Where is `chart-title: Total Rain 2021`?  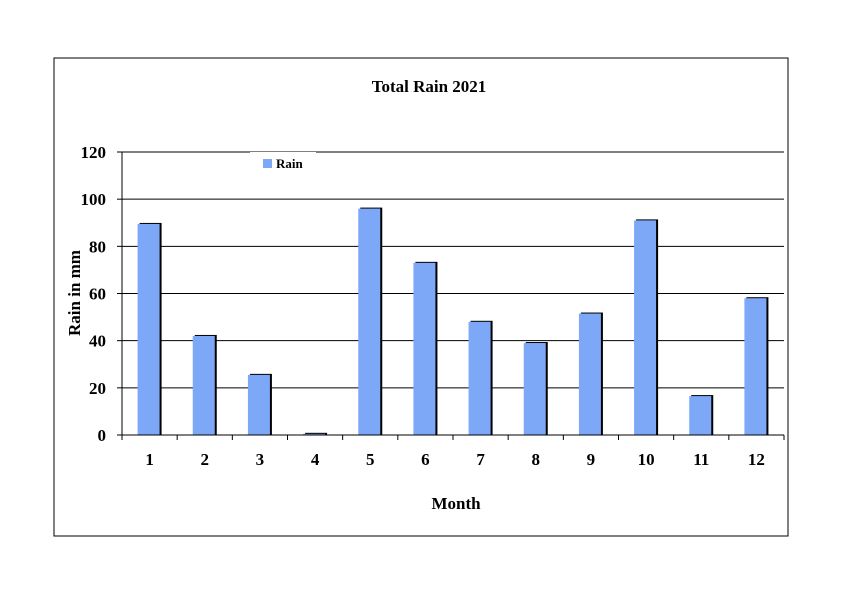 chart-title: Total Rain 2021 is located at coordinates (429, 86).